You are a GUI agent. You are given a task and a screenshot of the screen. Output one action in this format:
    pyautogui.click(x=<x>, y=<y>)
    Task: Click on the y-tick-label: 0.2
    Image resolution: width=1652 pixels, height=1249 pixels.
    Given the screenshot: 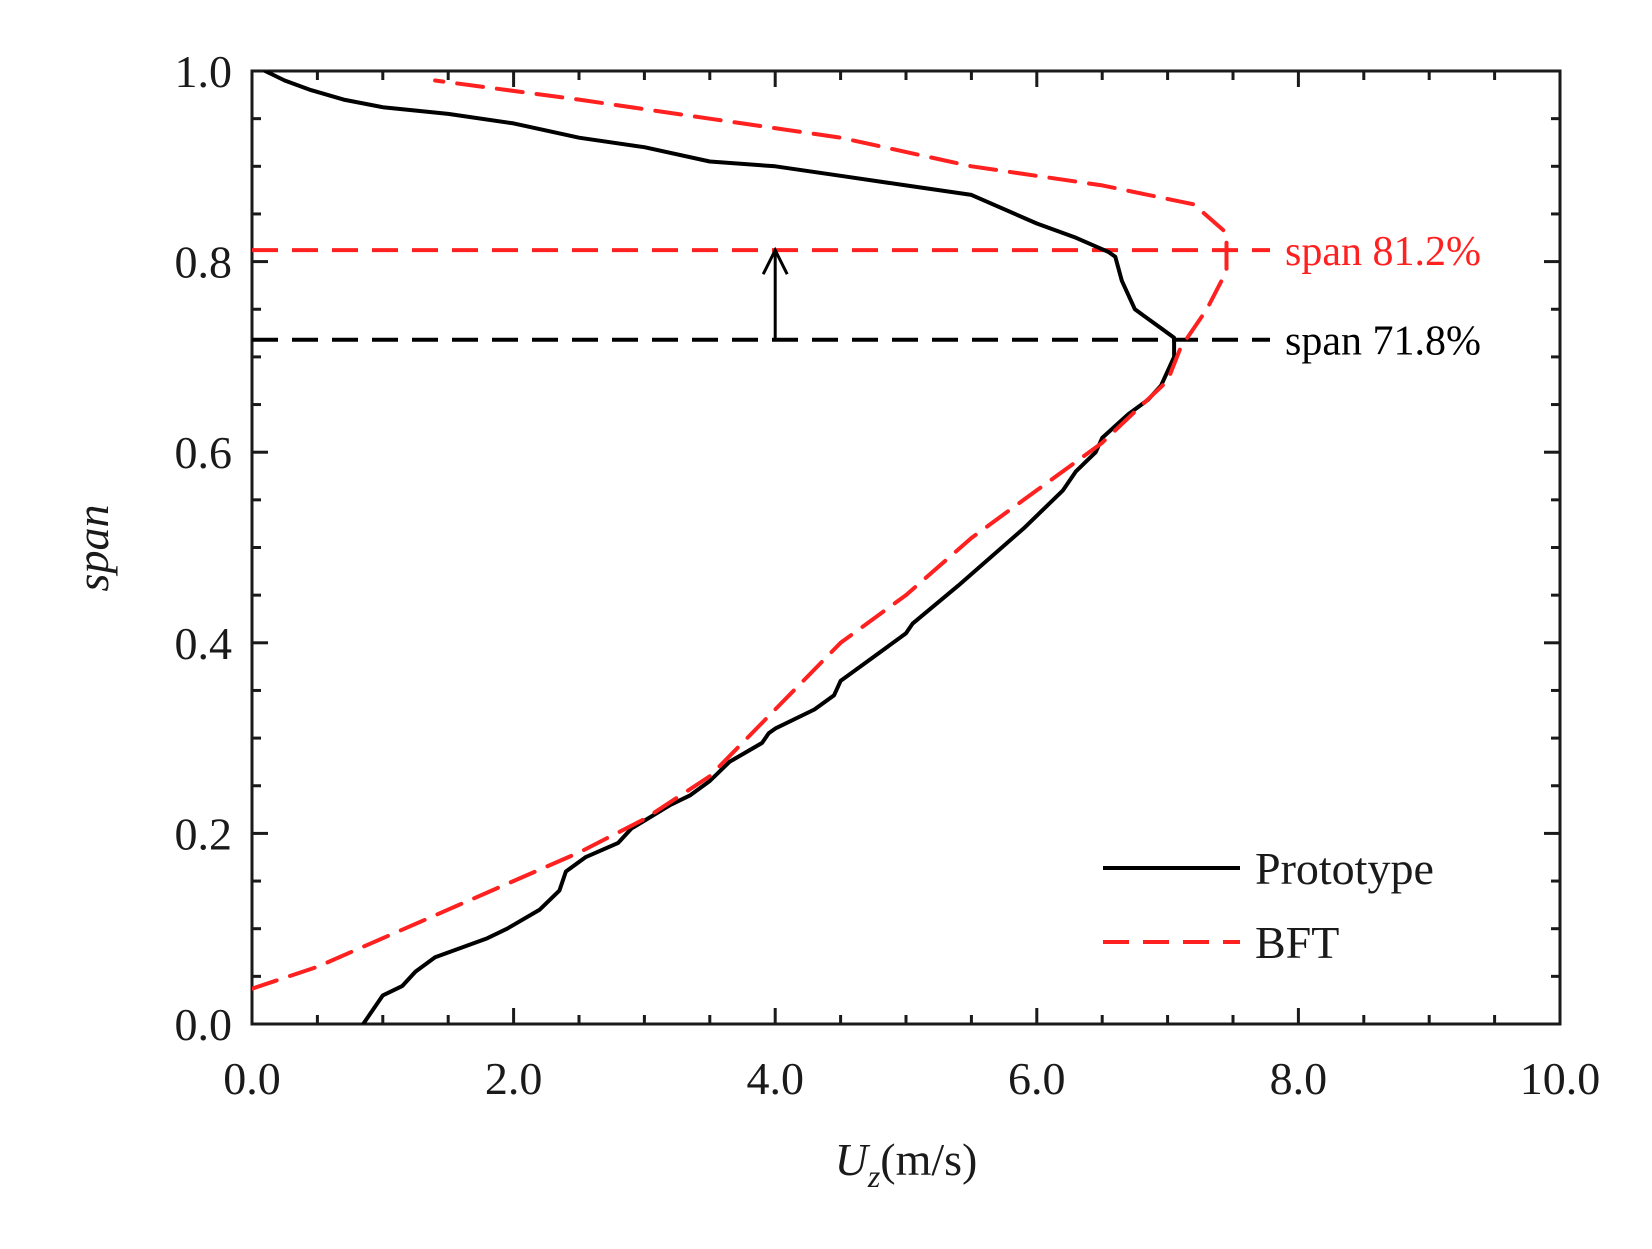 What is the action you would take?
    pyautogui.click(x=204, y=833)
    